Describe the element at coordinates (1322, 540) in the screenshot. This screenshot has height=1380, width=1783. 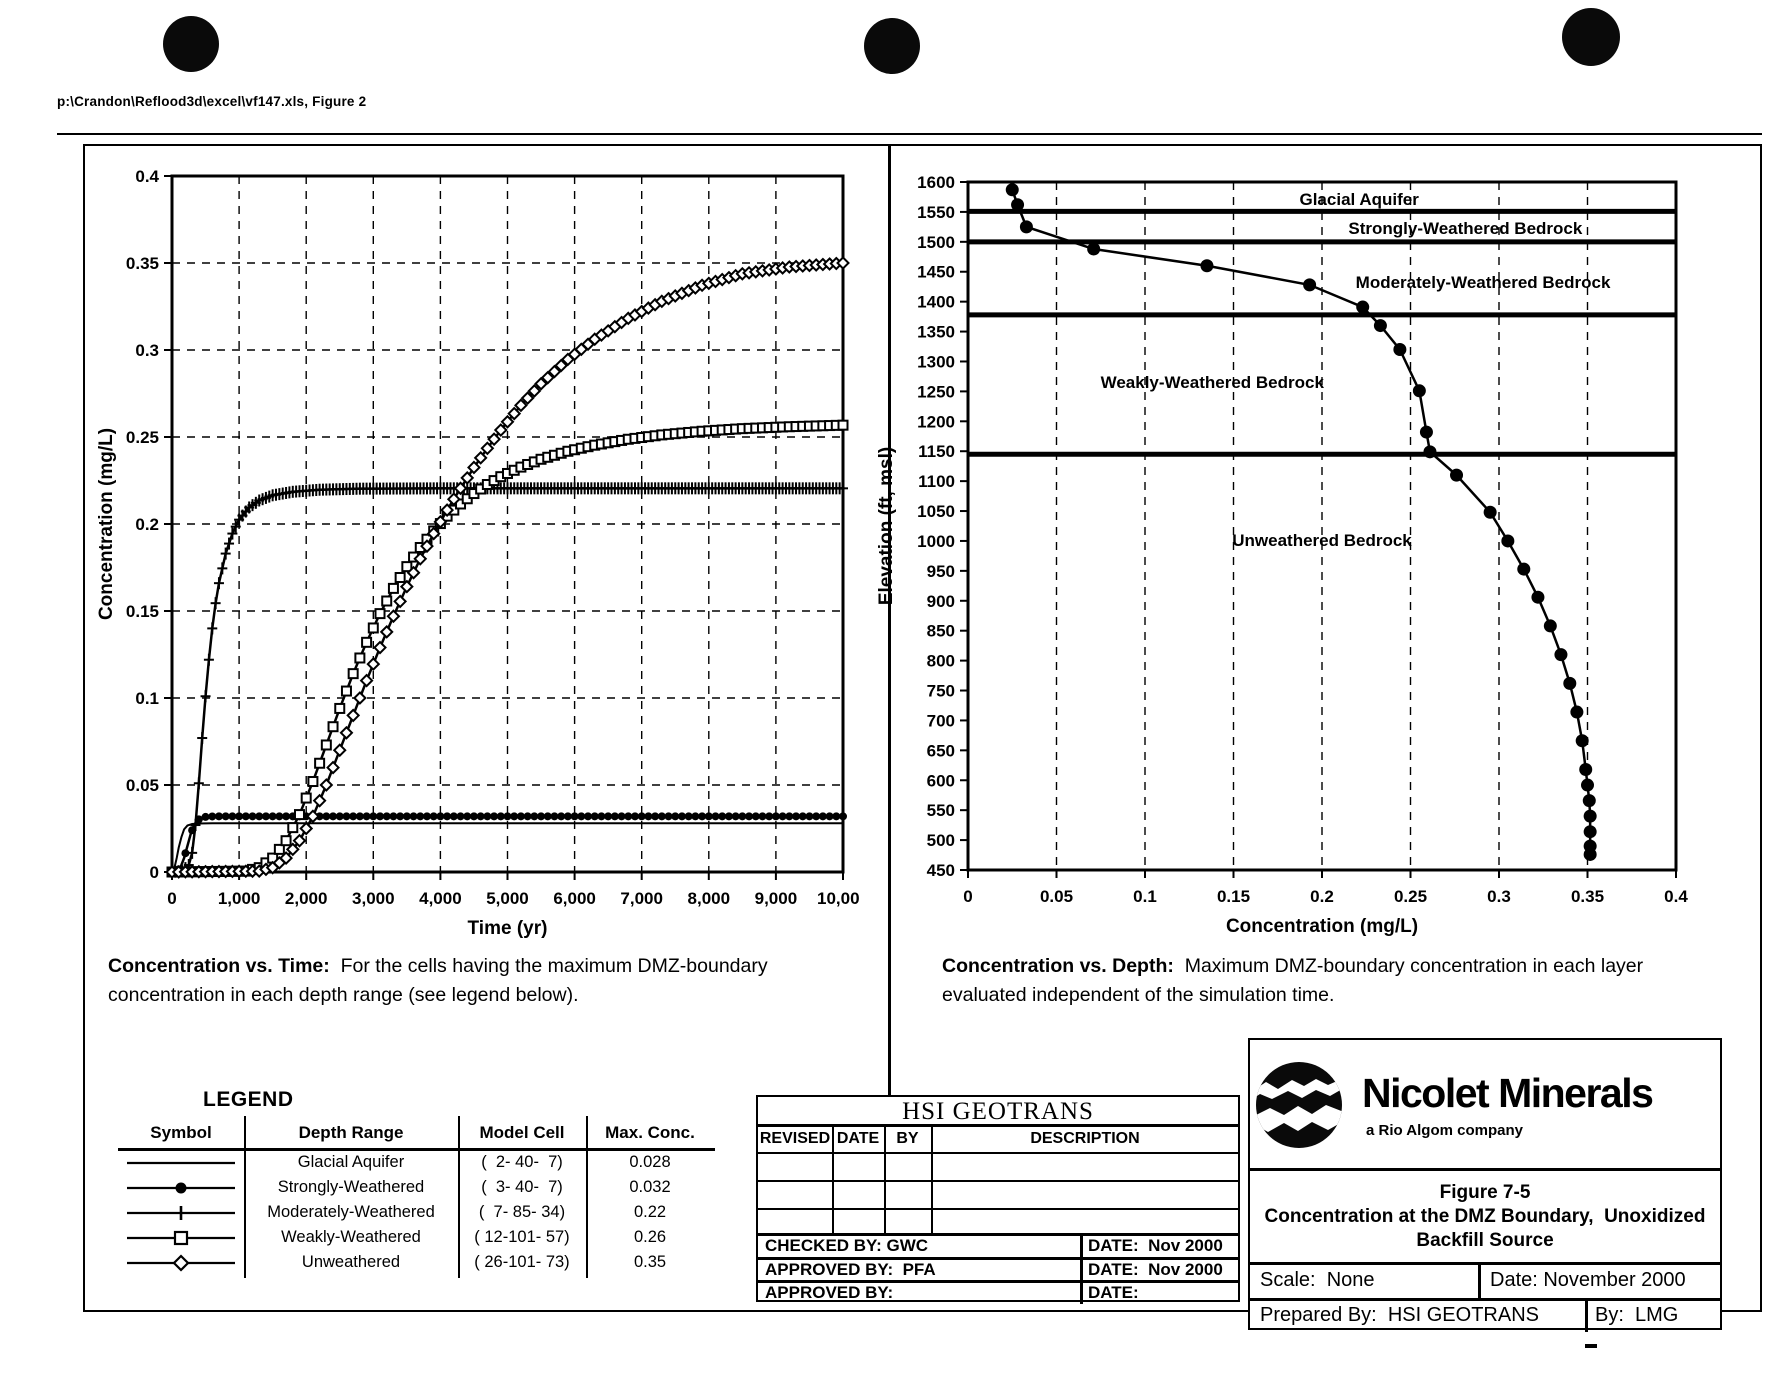
I see `svg-text: Unweathered Bedrock` at that location.